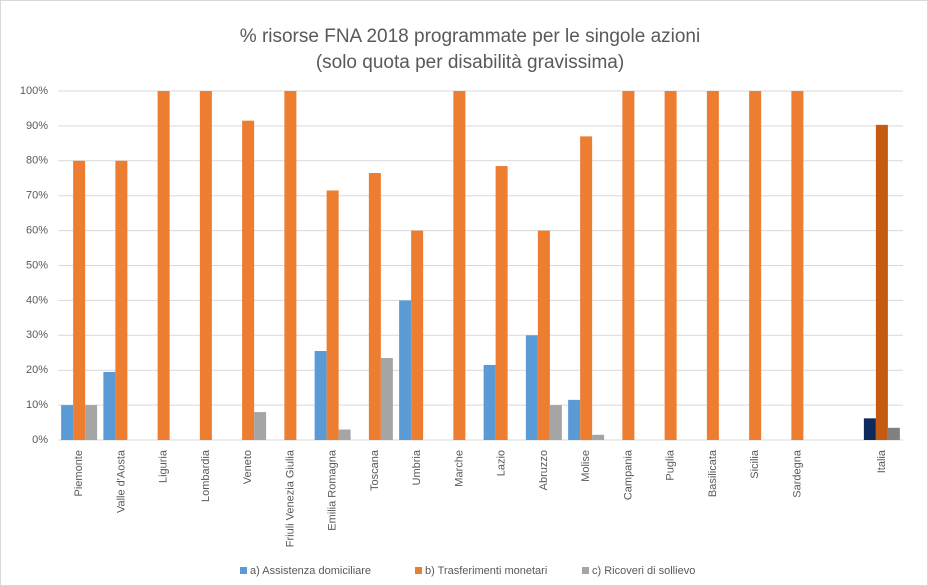  I want to click on x-tick-label: Italia, so click(882, 461).